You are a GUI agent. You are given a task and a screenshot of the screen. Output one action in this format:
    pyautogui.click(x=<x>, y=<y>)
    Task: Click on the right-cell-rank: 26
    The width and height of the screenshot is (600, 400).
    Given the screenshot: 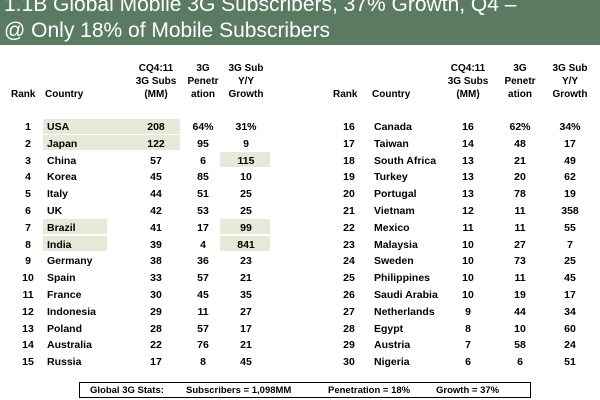 What is the action you would take?
    pyautogui.click(x=349, y=295)
    